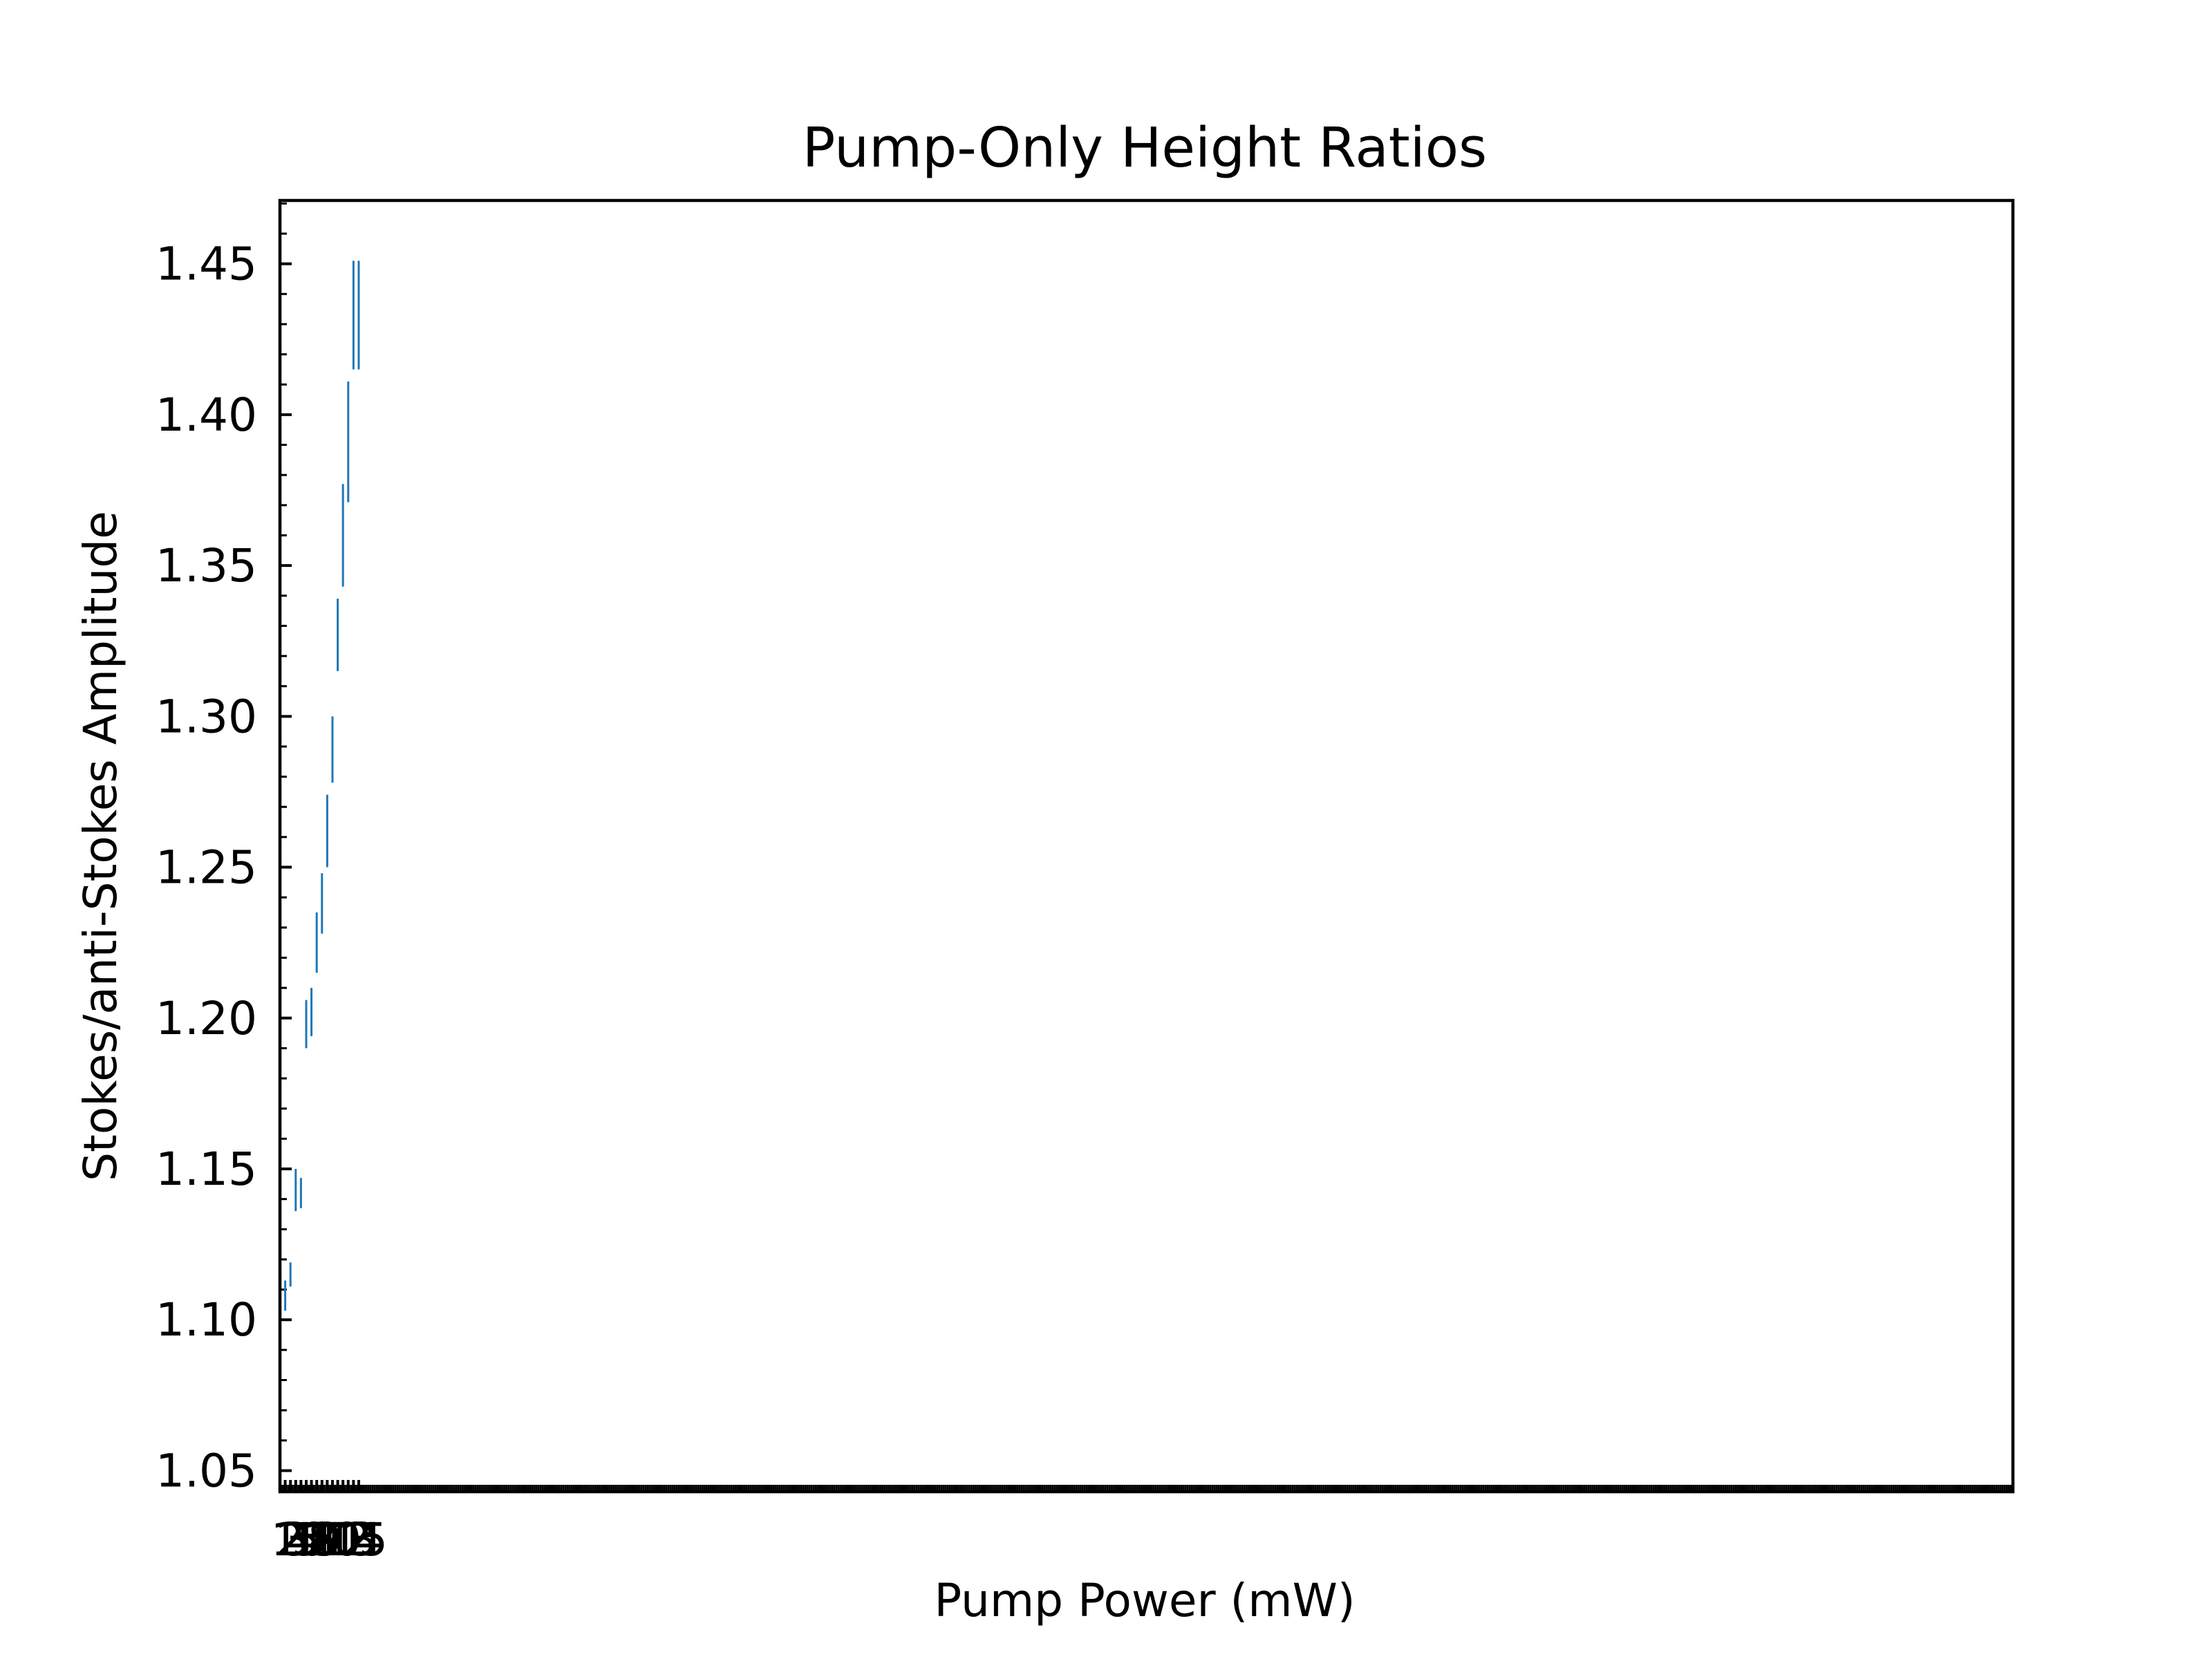 This screenshot has height=1659, width=2212. What do you see at coordinates (206, 415) in the screenshot?
I see `y-tick-label: 1.40` at bounding box center [206, 415].